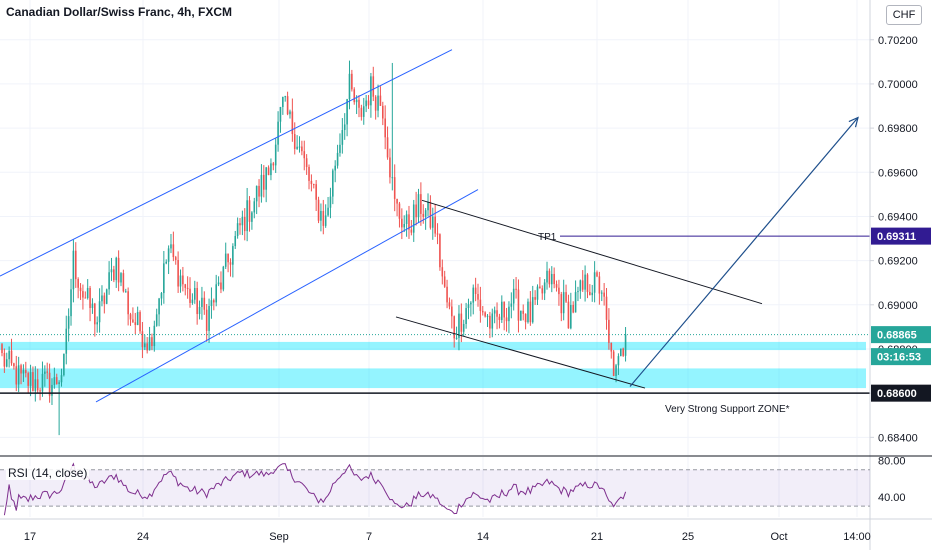 This screenshot has width=932, height=550. Describe the element at coordinates (744, 252) in the screenshot. I see `forecast-arrow-line` at that location.